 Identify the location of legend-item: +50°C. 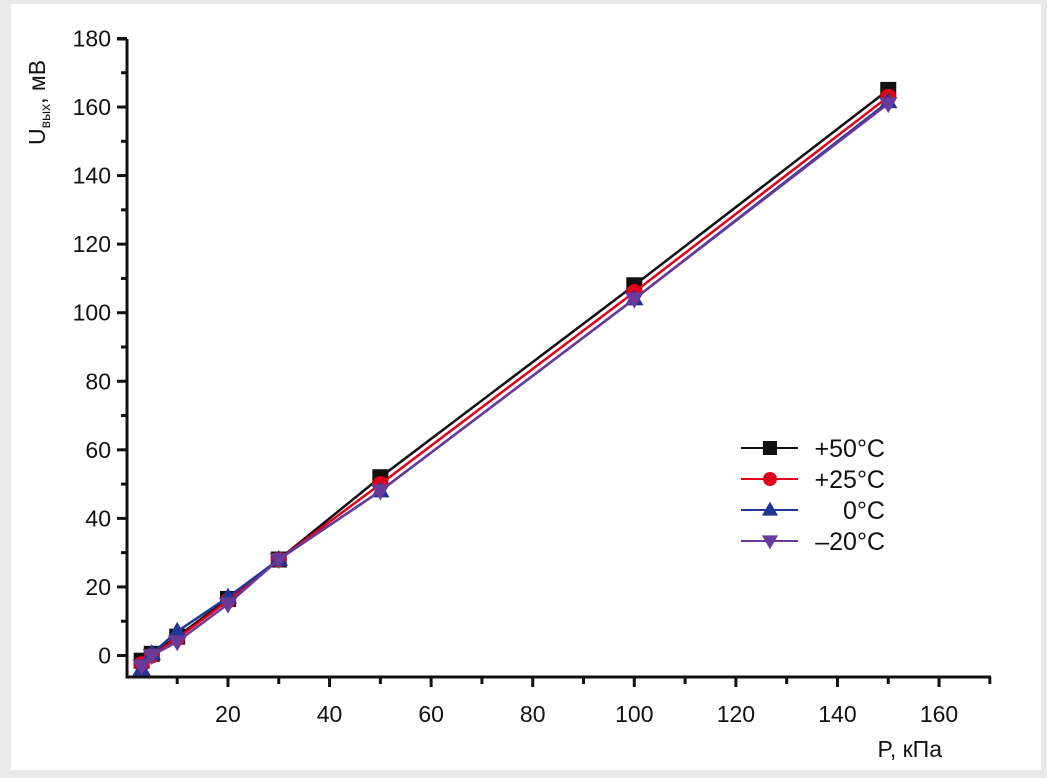
(813, 449).